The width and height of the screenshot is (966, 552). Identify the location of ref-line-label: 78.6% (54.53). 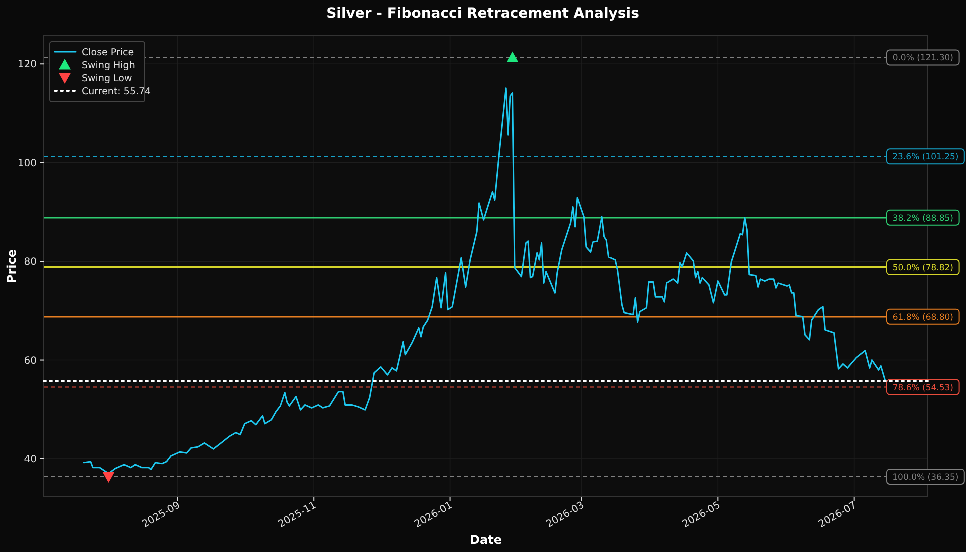
(923, 388).